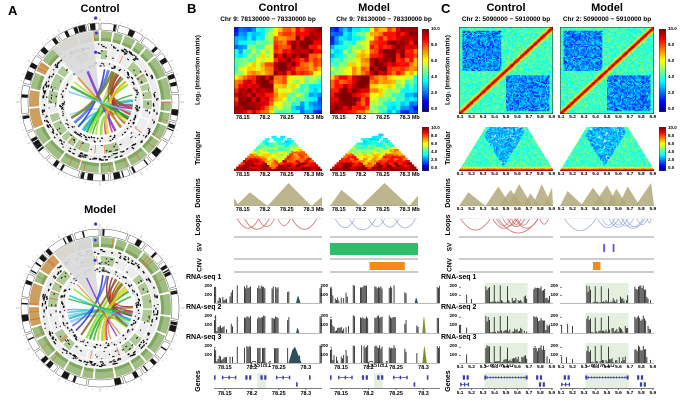 This screenshot has width=700, height=409. What do you see at coordinates (561, 367) in the screenshot?
I see `panelC-model-rna-x-tick: 5.1` at bounding box center [561, 367].